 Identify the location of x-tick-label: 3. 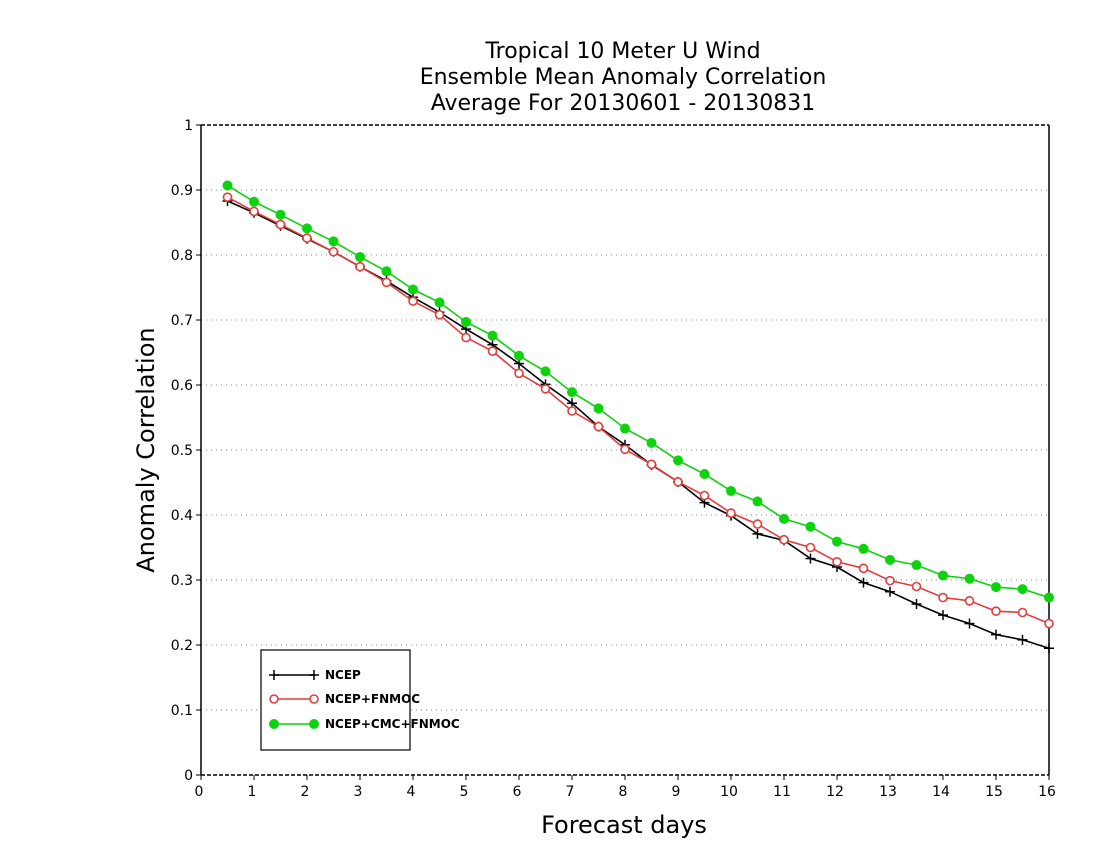
(358, 792).